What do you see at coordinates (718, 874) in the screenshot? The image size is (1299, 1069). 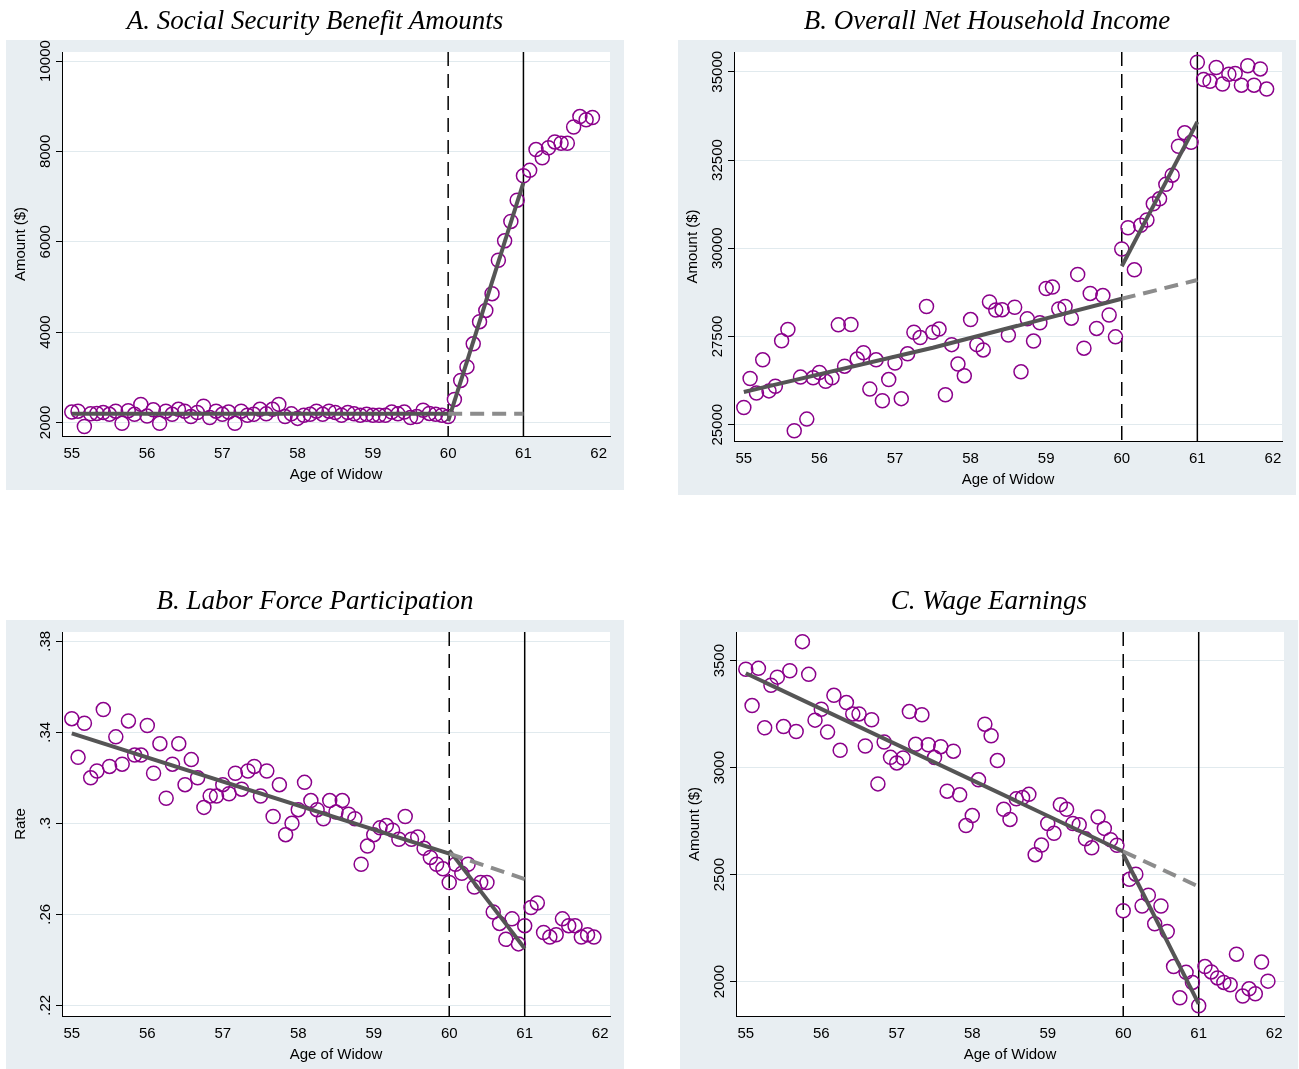 I see `y-tick-label: 2500` at bounding box center [718, 874].